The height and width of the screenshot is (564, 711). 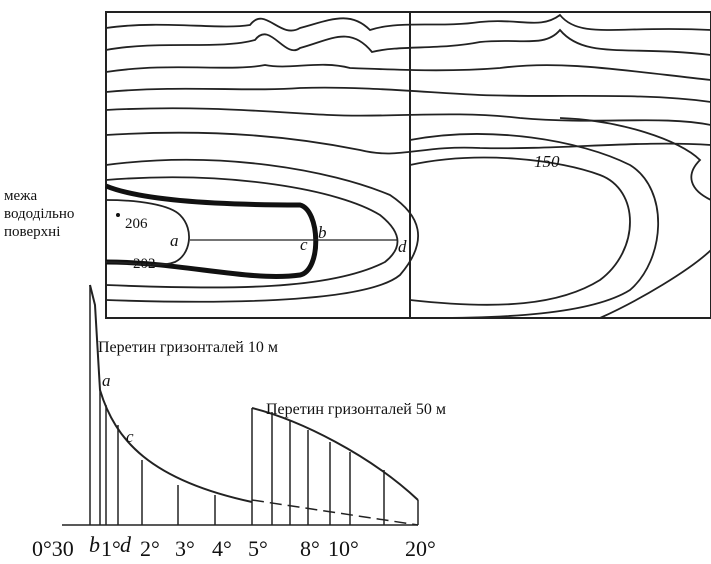 I want to click on scale-label: 10°, so click(x=343, y=548).